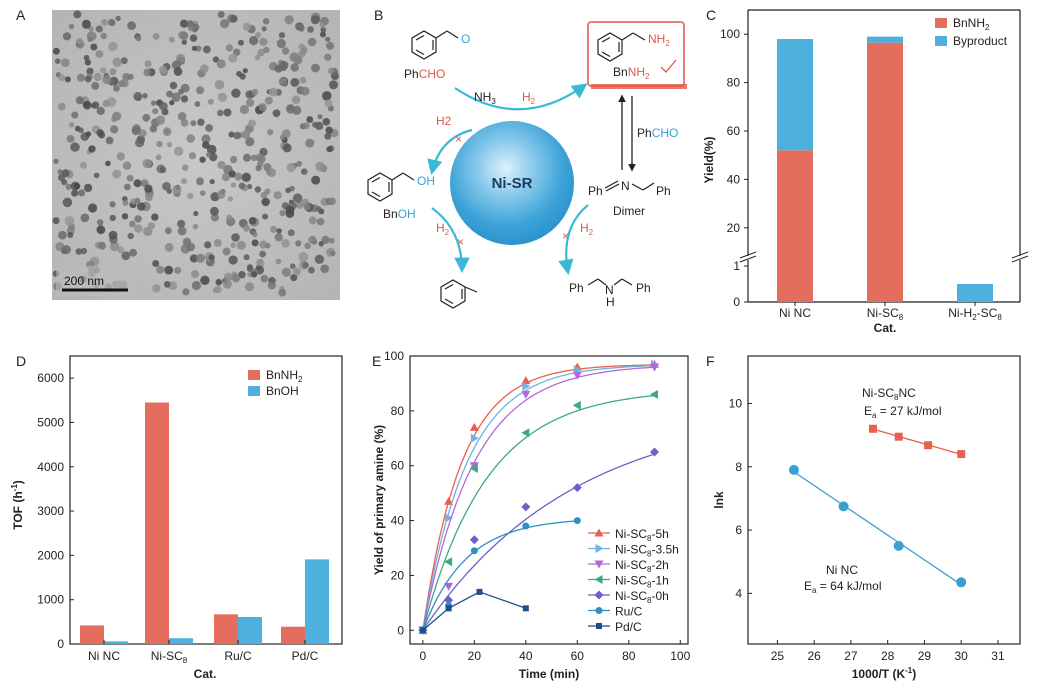  I want to click on d-xtick-label: Pd/C, so click(305, 656).